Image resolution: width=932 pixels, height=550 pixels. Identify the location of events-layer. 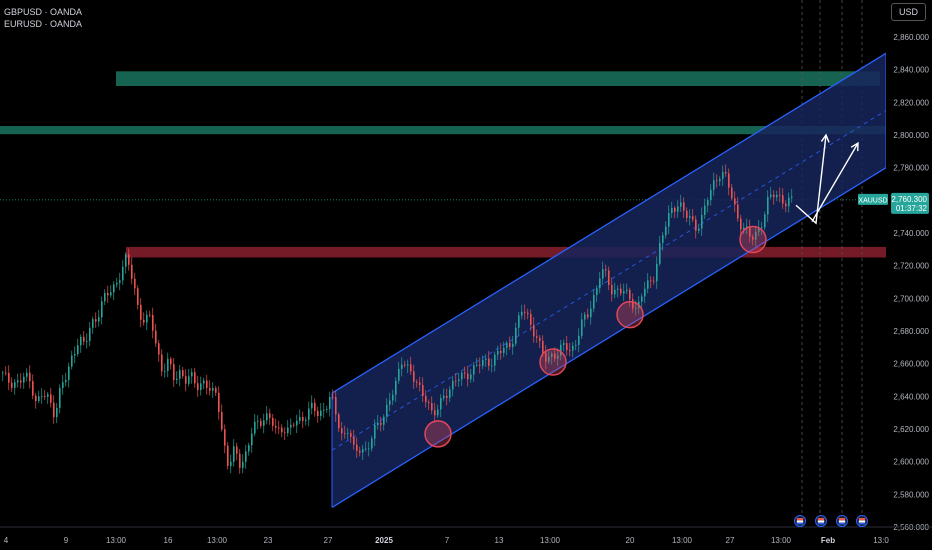
(831, 521).